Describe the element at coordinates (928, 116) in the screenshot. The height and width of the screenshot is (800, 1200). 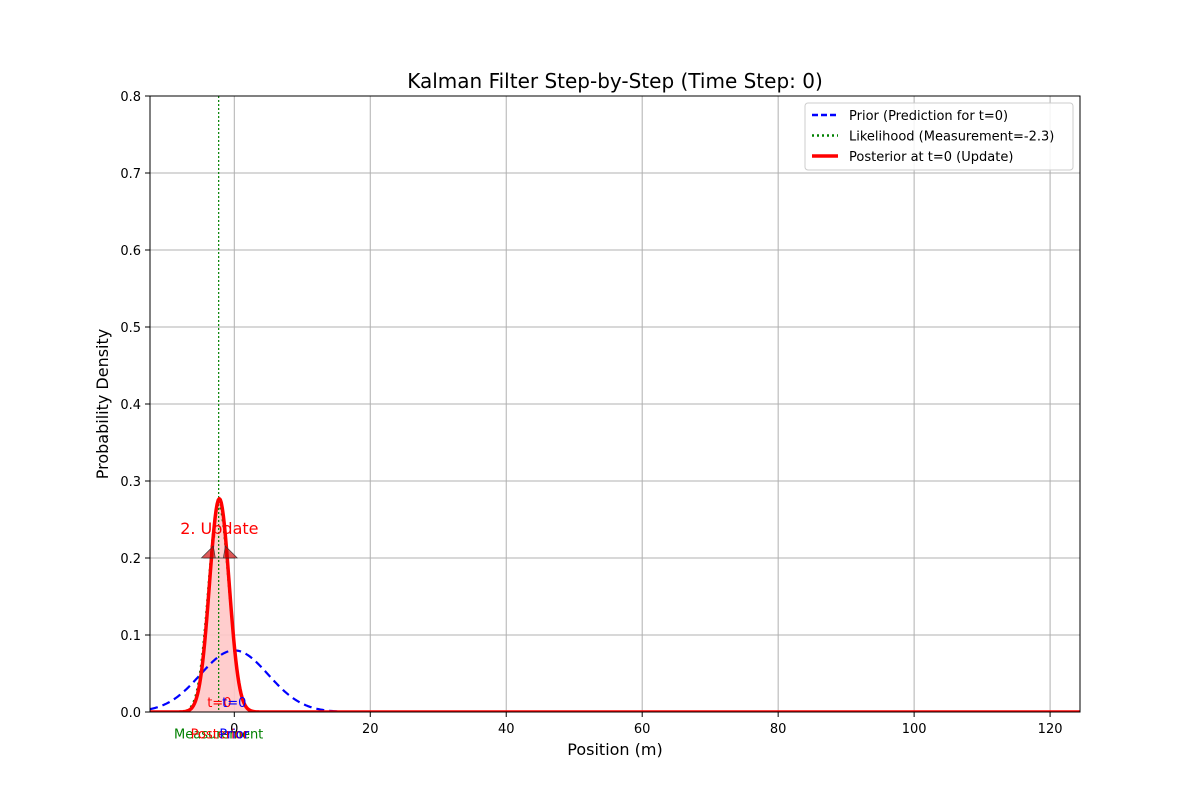
I see `legend-item-prior-label: Prior (Prediction for t=0)` at that location.